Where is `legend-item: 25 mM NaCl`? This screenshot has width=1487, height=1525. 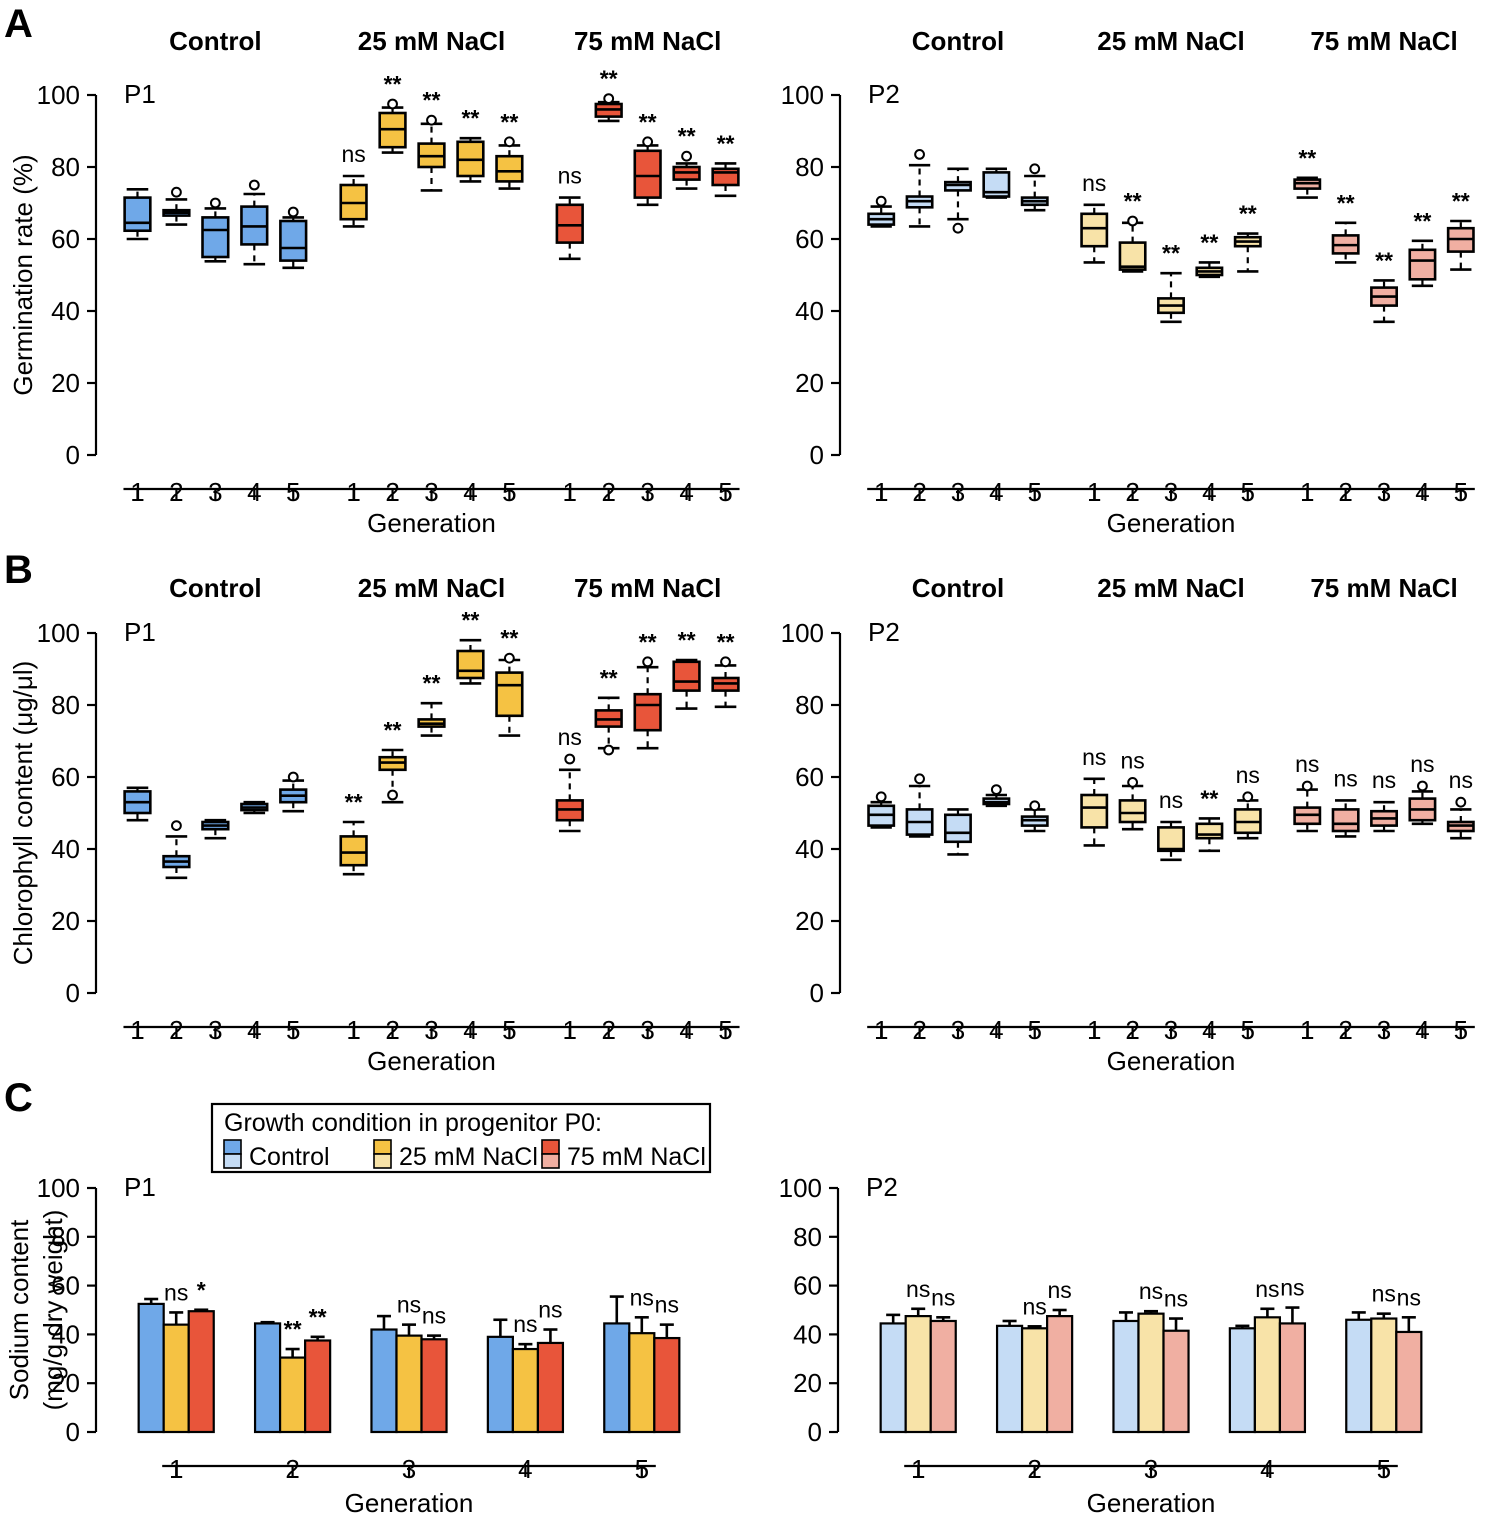 legend-item: 25 mM NaCl is located at coordinates (455, 1155).